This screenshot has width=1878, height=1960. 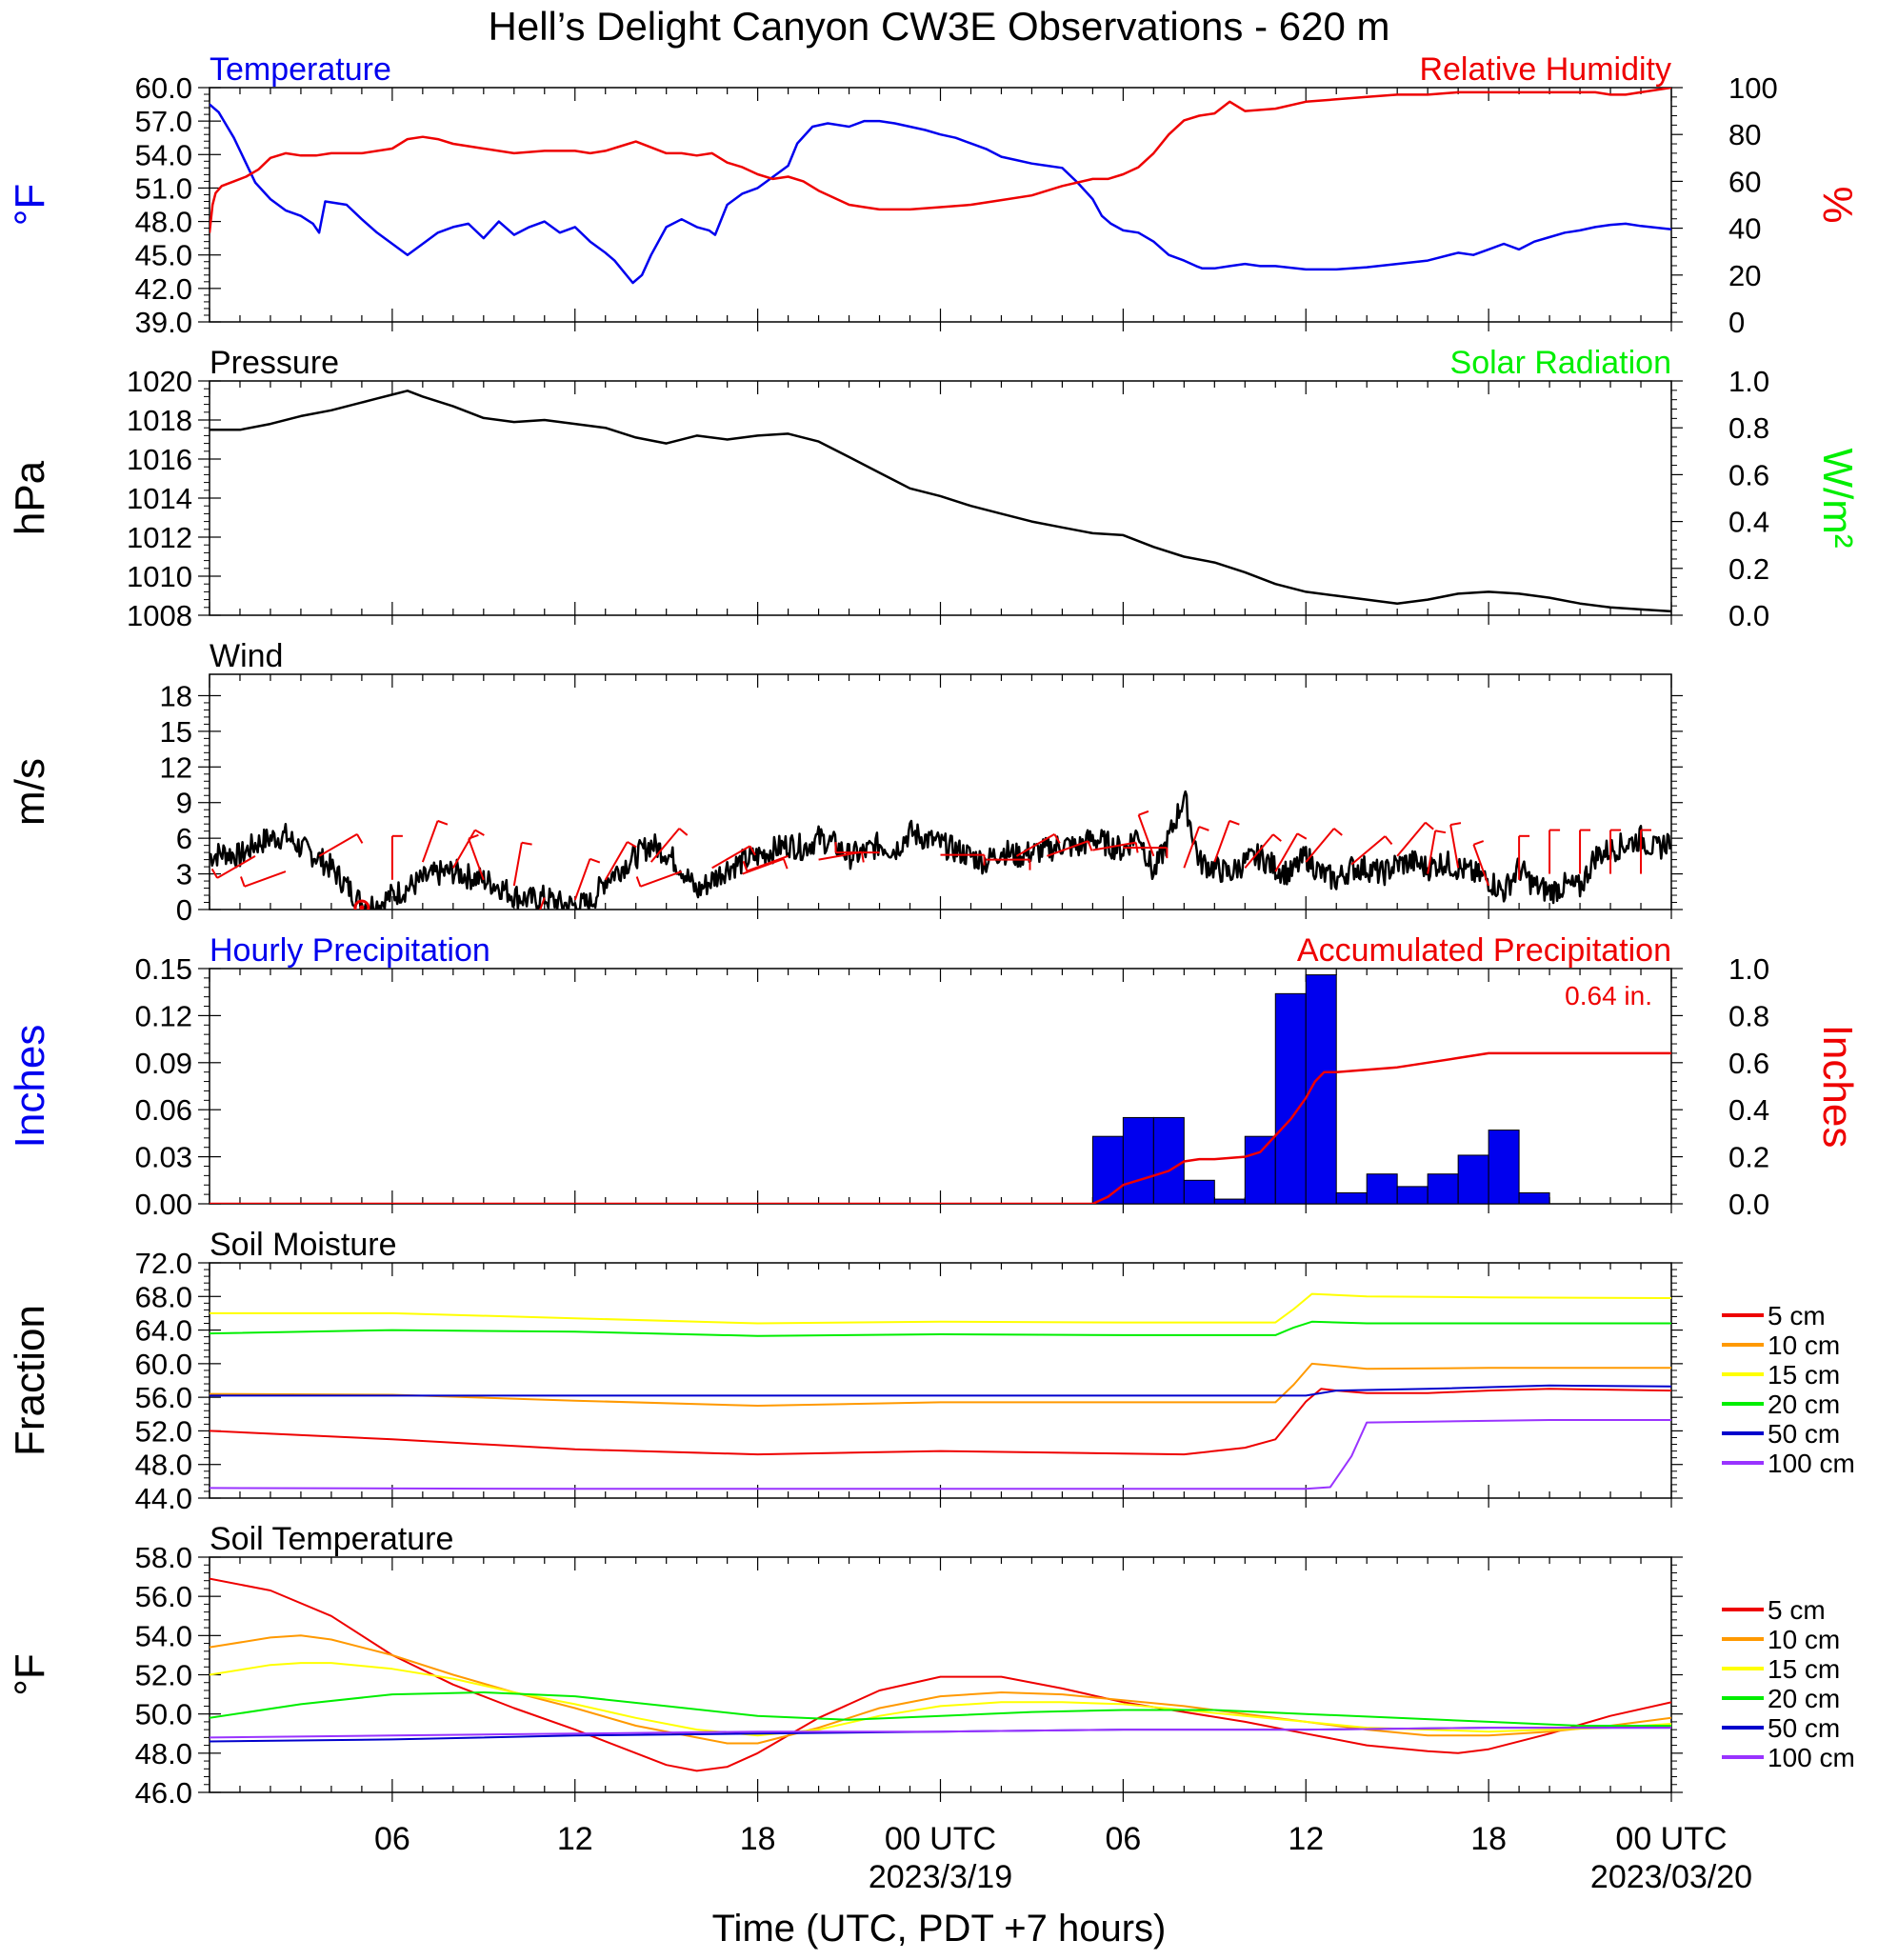 I want to click on y-axis-label-left: °F, so click(x=30, y=205).